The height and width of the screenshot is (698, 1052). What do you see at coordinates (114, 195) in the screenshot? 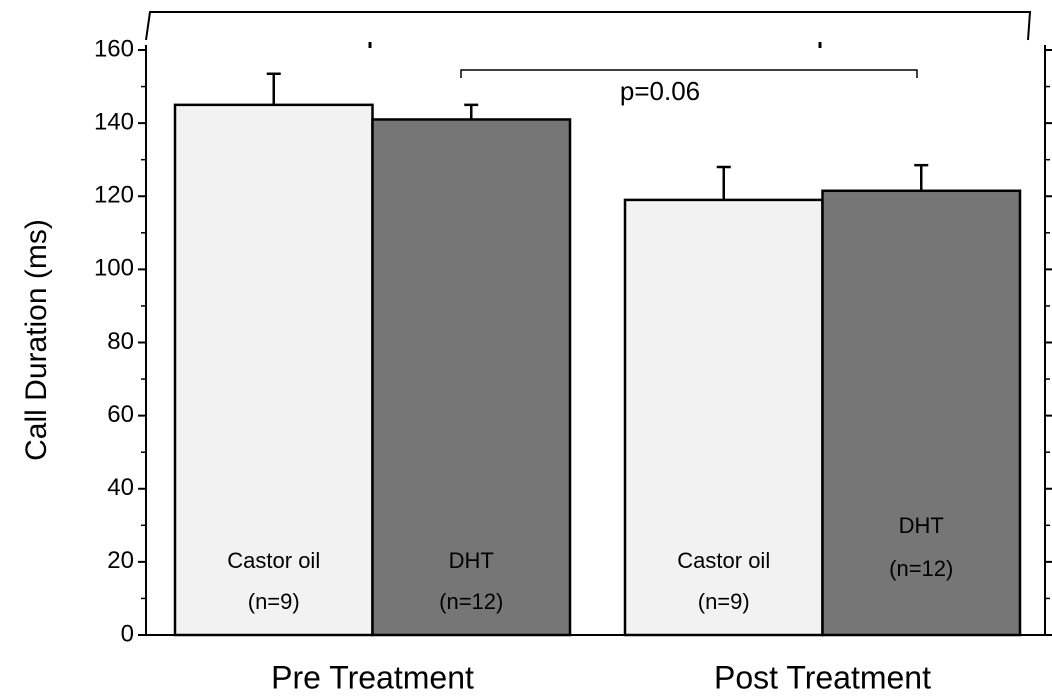
I see `y-tick-label: 120` at bounding box center [114, 195].